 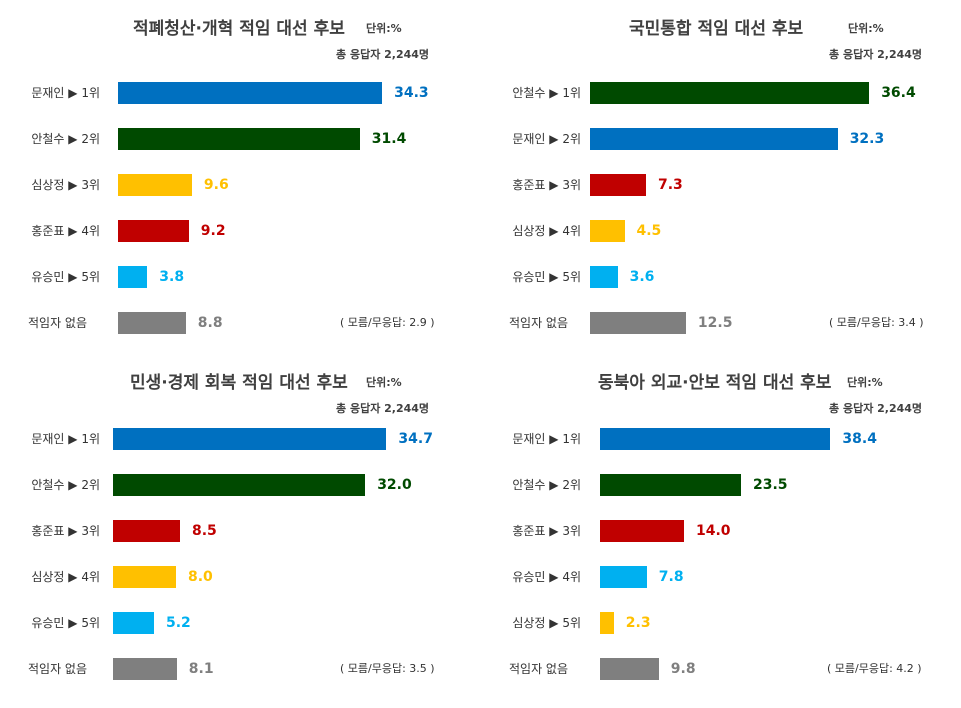 I want to click on bar-row: 심상정 ▶ 5위 2.3, so click(x=721, y=623).